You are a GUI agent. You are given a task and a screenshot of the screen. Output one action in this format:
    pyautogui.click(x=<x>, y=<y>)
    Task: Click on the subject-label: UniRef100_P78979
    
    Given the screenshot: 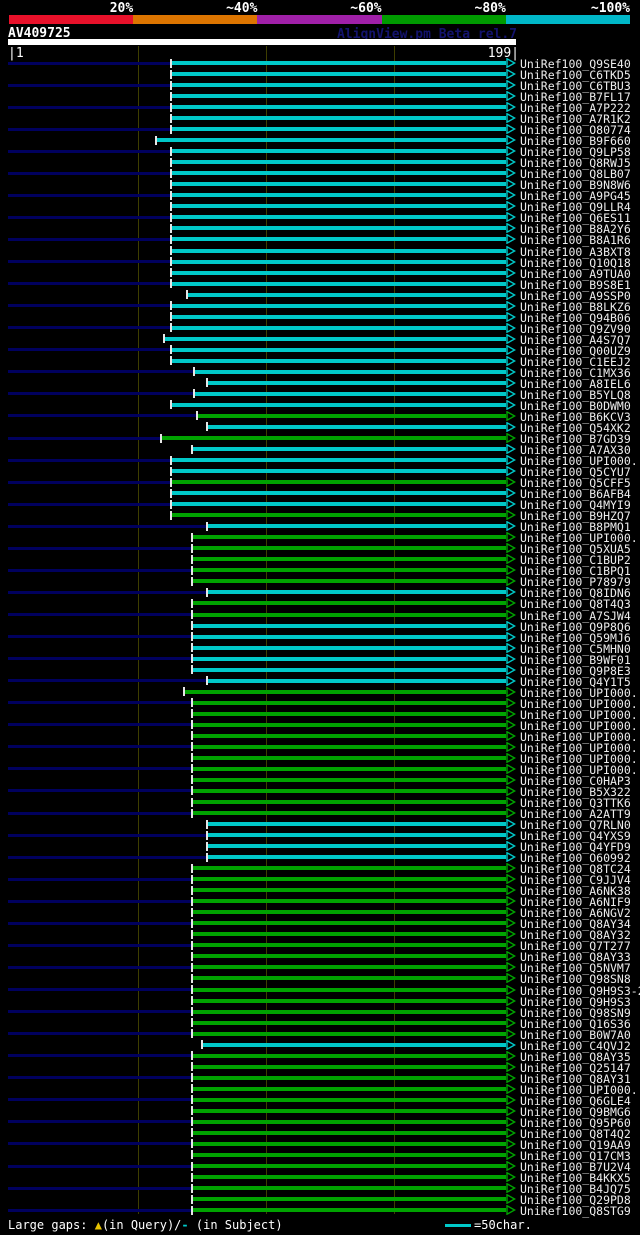 What is the action you would take?
    pyautogui.click(x=575, y=582)
    